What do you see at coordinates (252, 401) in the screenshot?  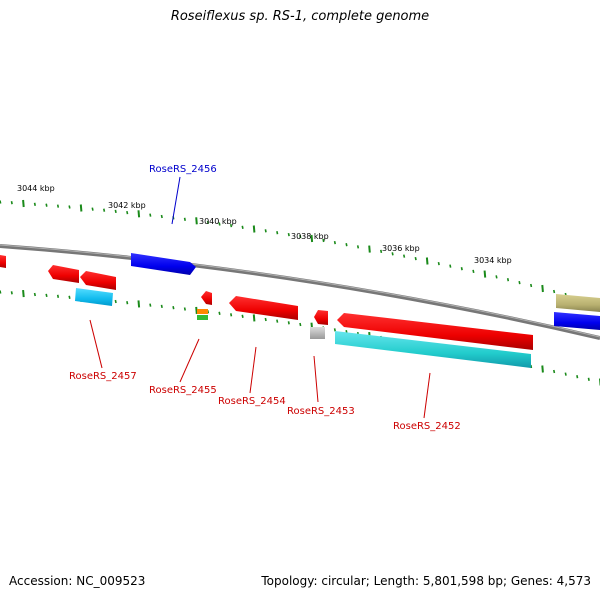 I see `gene-label-roseRS-2454: RoseRS_2454` at bounding box center [252, 401].